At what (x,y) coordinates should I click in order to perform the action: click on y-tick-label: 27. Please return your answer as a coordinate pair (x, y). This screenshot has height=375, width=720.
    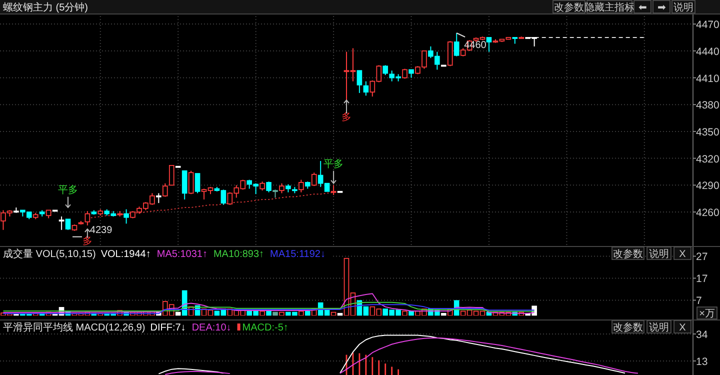
    Looking at the image, I should click on (702, 257).